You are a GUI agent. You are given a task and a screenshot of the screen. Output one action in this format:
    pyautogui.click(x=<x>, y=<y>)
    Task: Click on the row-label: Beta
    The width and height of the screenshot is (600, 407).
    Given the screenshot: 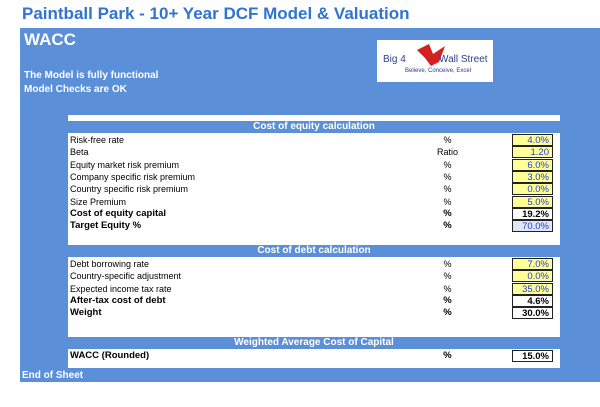 What is the action you would take?
    pyautogui.click(x=79, y=152)
    